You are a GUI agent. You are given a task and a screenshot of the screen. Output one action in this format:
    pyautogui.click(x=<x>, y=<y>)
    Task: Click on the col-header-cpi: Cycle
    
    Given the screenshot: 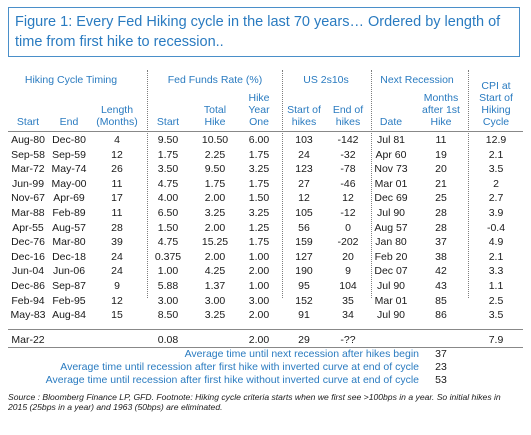 What is the action you would take?
    pyautogui.click(x=496, y=122)
    